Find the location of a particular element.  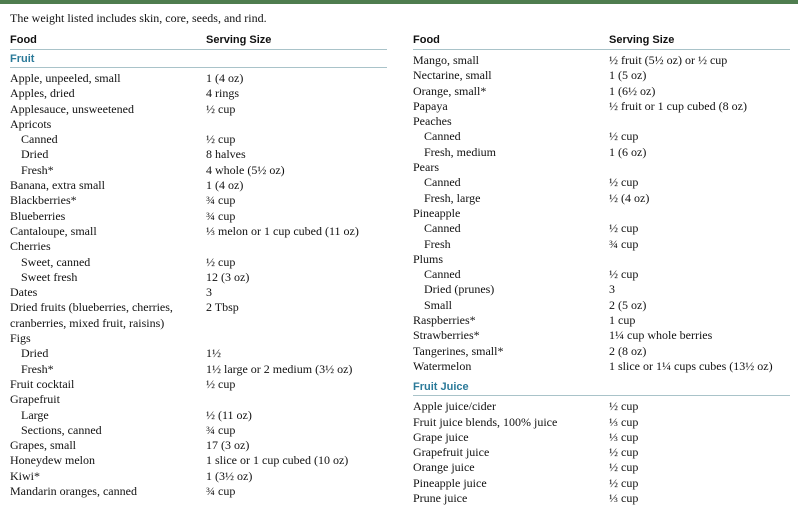

food: Sections, canned is located at coordinates (61, 429).